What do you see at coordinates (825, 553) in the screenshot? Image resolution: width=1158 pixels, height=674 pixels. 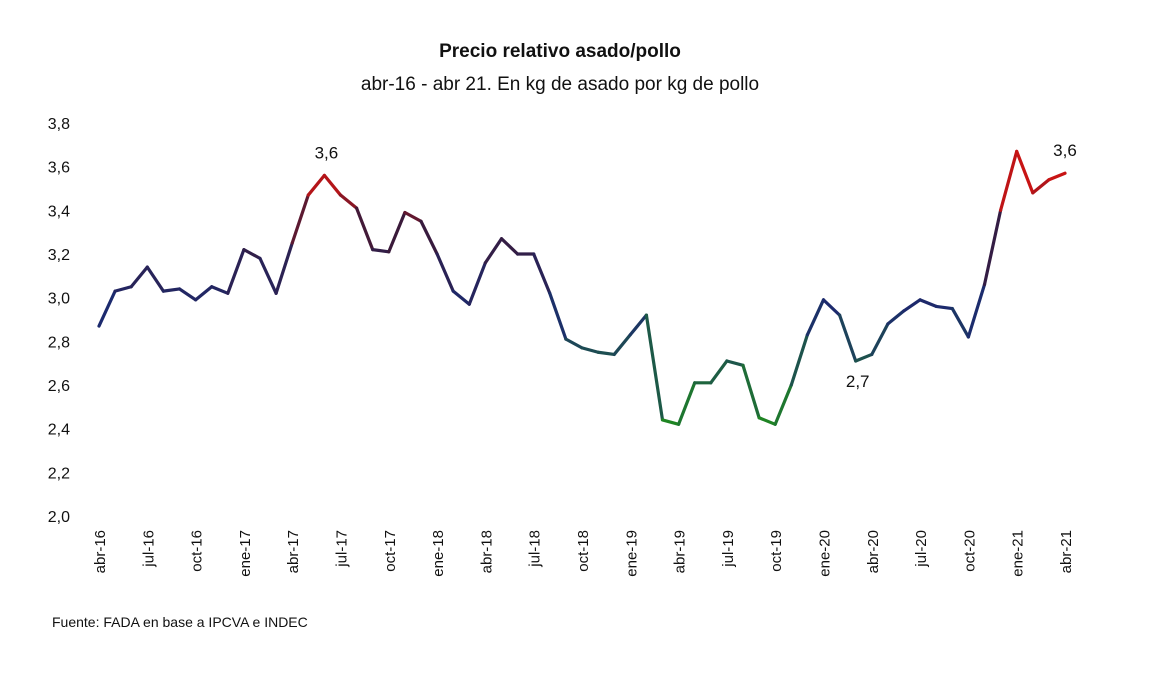 I see `x-tick-label: ene-20` at bounding box center [825, 553].